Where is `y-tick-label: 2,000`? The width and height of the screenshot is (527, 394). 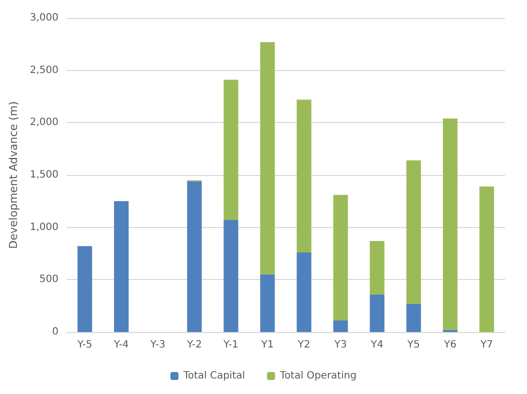 y-tick-label: 2,000 is located at coordinates (44, 122).